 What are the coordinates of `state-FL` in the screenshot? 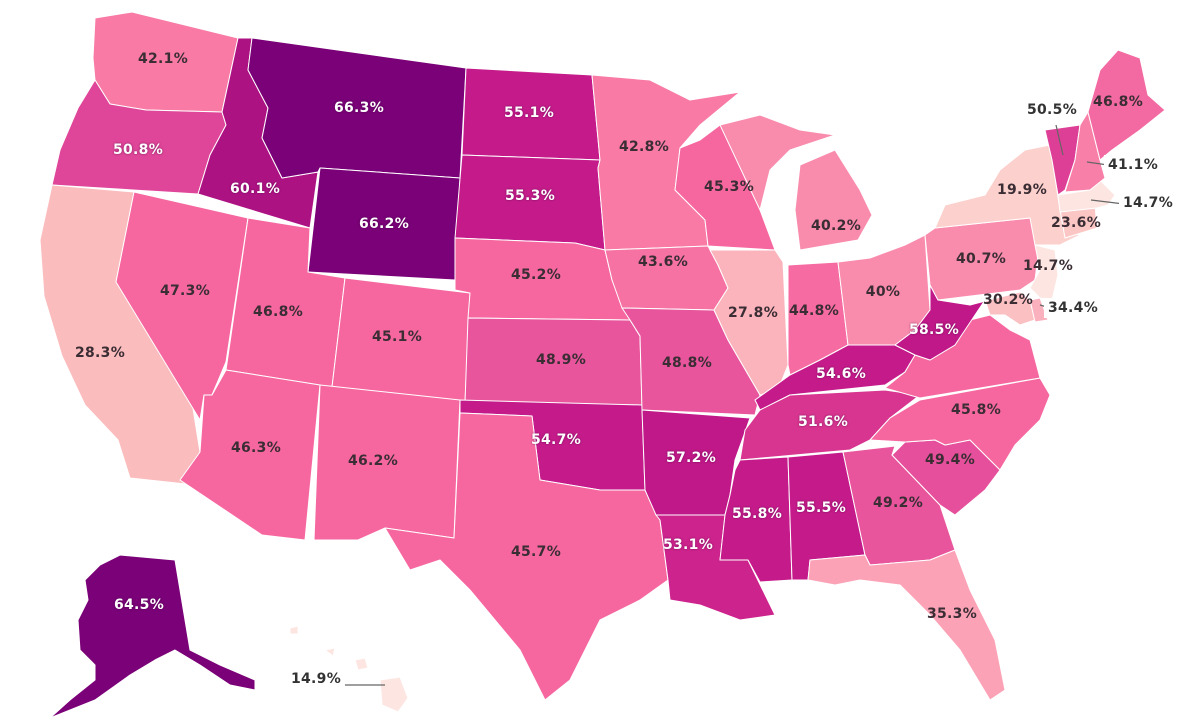 It's located at (906, 625).